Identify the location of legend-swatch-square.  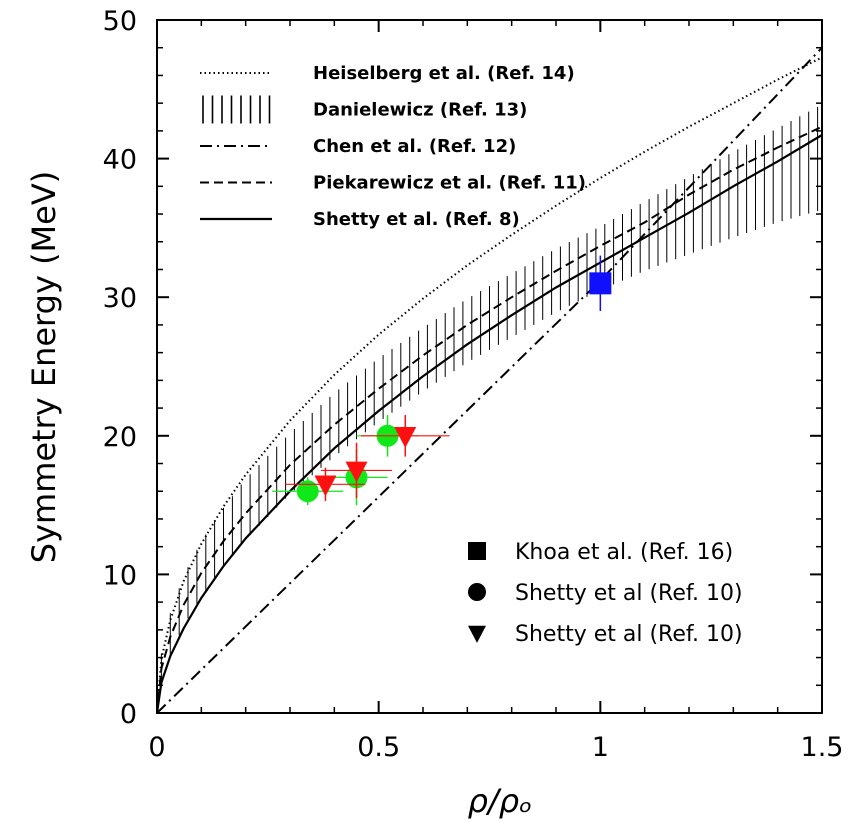
(477, 551).